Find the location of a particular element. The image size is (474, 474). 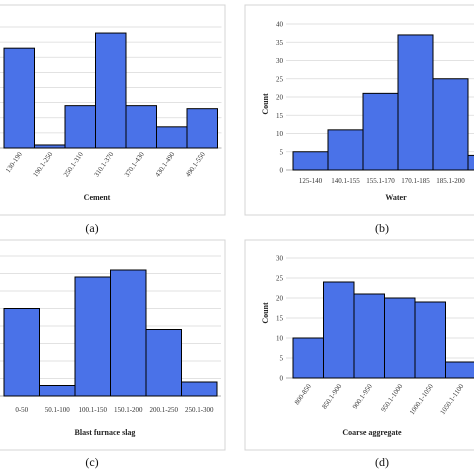

panel-c-x-tick-label: 200.1-250 is located at coordinates (163, 410).